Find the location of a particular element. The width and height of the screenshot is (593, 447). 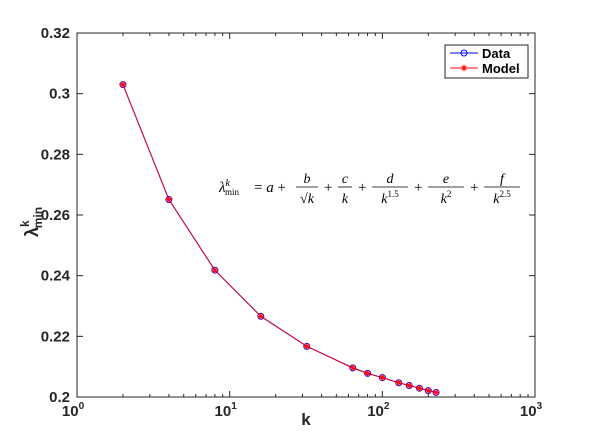

x-tick-label: 10² is located at coordinates (378, 410).